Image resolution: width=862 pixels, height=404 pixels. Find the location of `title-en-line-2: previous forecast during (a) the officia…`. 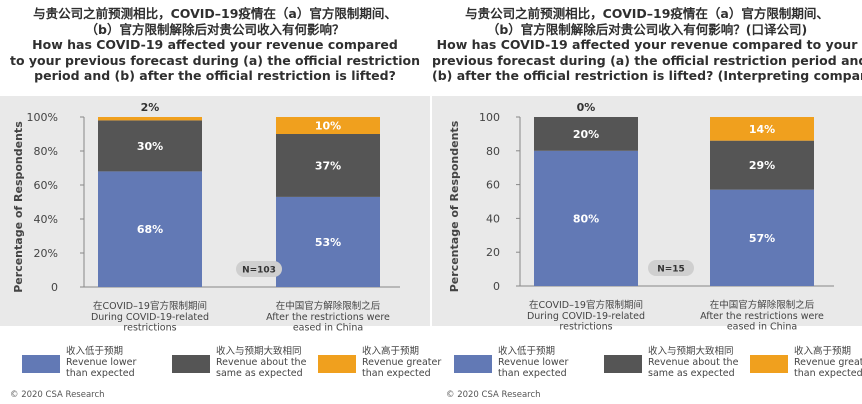

title-en-line-2: previous forecast during (a) the officia… is located at coordinates (647, 60).